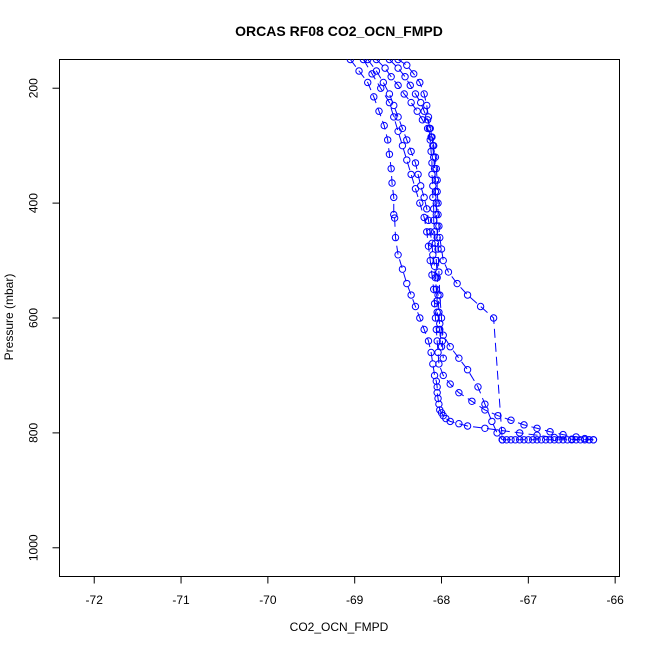 The width and height of the screenshot is (650, 650). Describe the element at coordinates (43, 319) in the screenshot. I see `y-axis: 200 400 600 800 1000` at that location.